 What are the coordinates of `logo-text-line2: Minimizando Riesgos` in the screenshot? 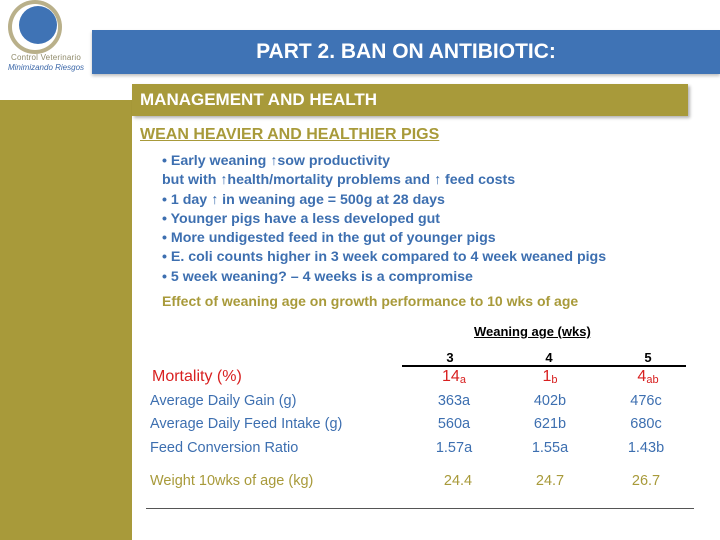 It's located at (46, 67).